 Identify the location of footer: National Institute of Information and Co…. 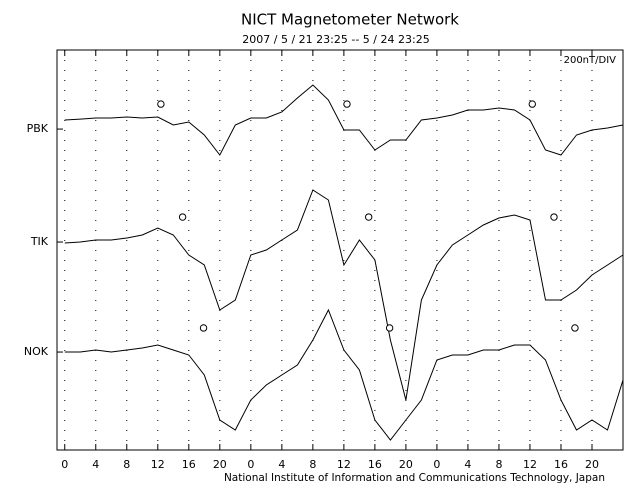
(414, 478).